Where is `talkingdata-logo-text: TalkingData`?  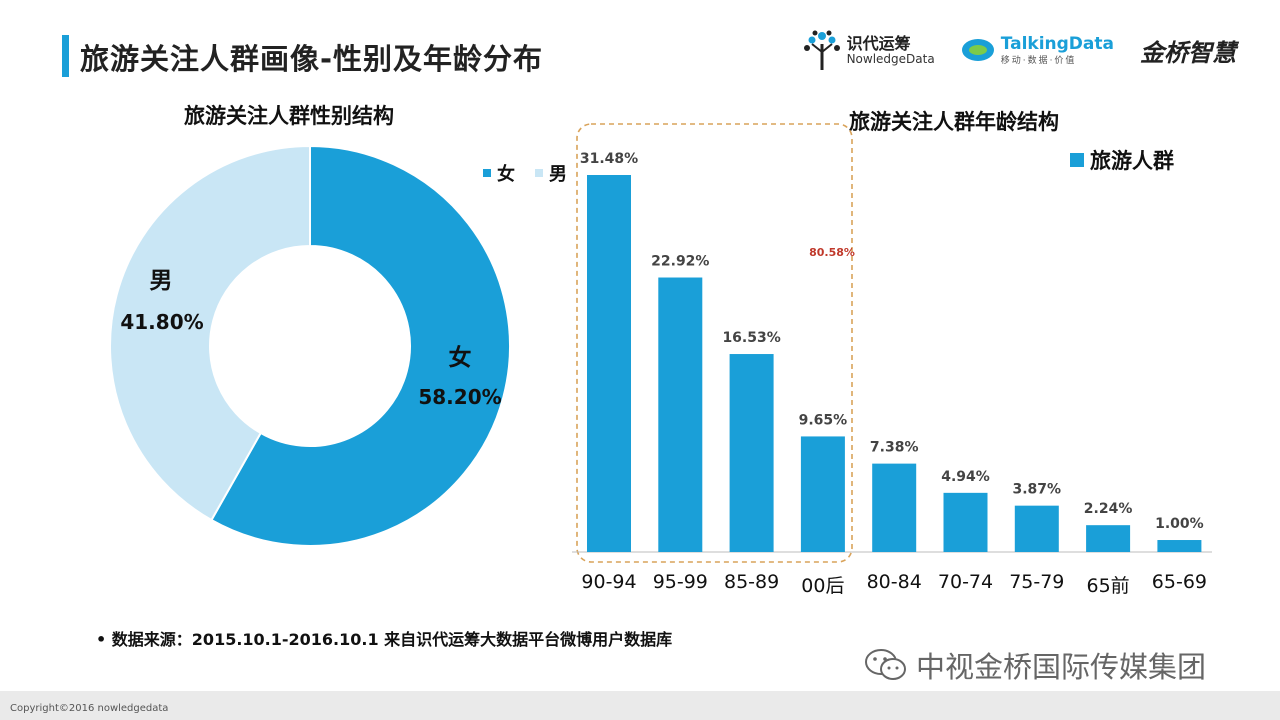 talkingdata-logo-text: TalkingData is located at coordinates (1057, 43).